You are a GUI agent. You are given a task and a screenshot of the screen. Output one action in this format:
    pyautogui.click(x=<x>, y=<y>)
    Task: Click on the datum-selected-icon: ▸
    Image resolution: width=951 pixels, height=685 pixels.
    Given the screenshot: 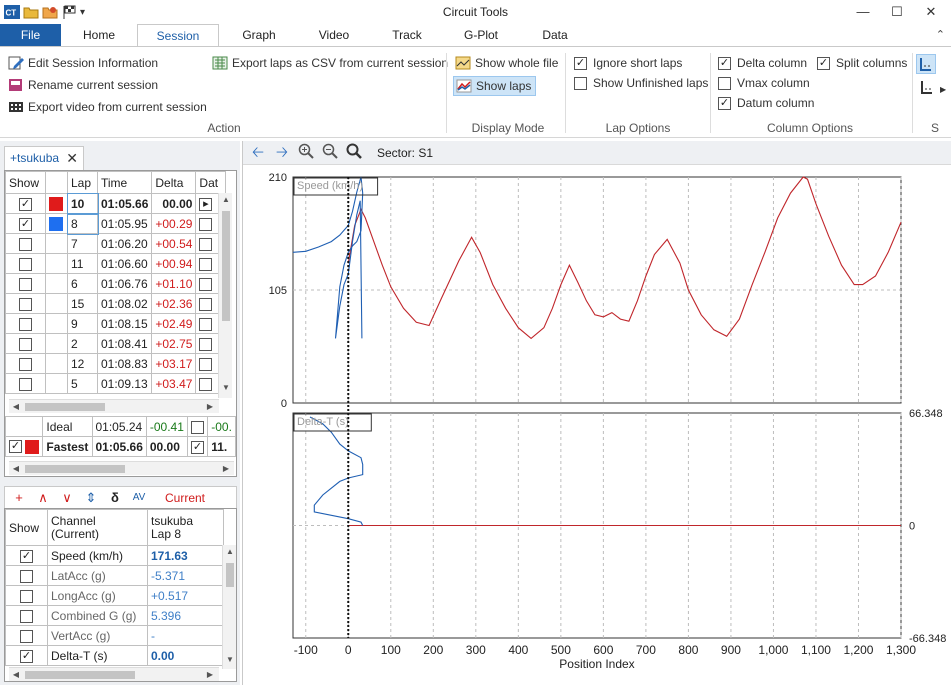 What is the action you would take?
    pyautogui.click(x=206, y=204)
    